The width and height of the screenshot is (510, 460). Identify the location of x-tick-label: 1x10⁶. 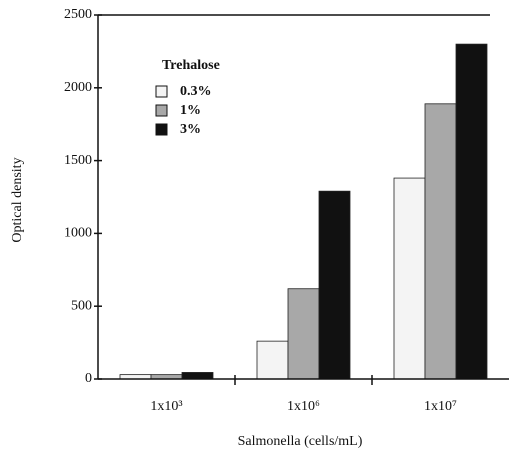
(303, 406).